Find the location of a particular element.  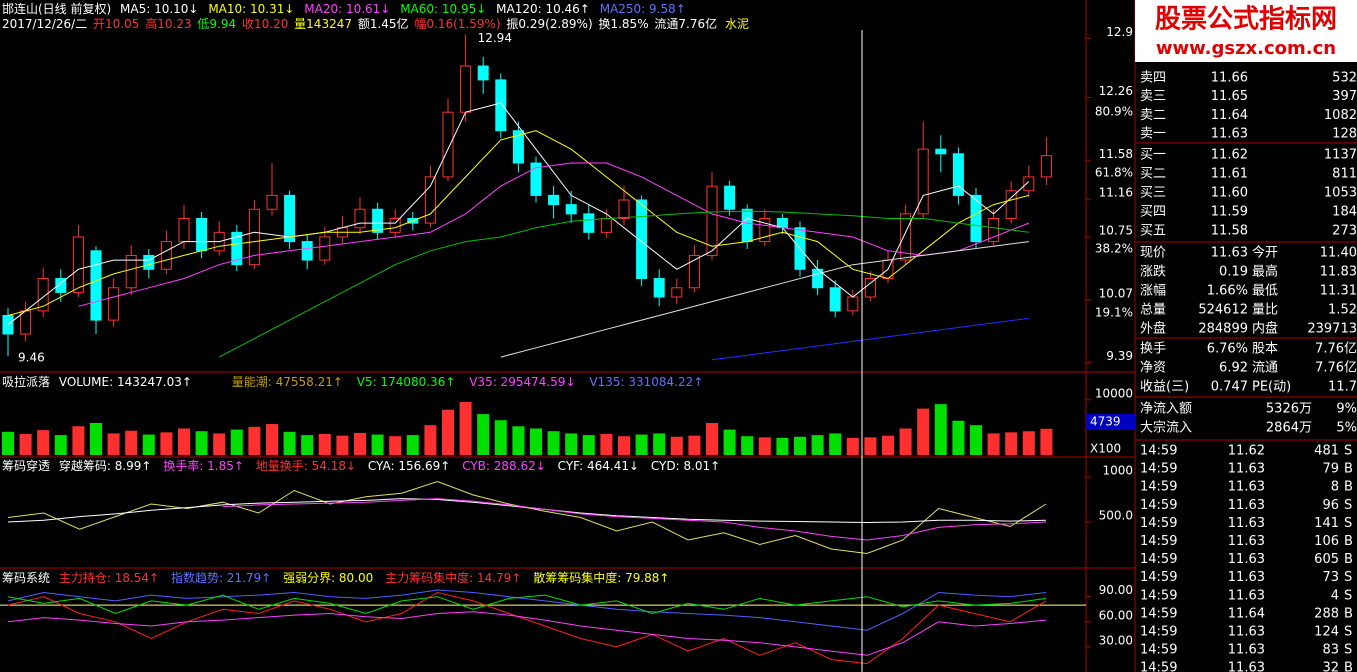

logo-name: 股票公式指标网 is located at coordinates (1246, 20).